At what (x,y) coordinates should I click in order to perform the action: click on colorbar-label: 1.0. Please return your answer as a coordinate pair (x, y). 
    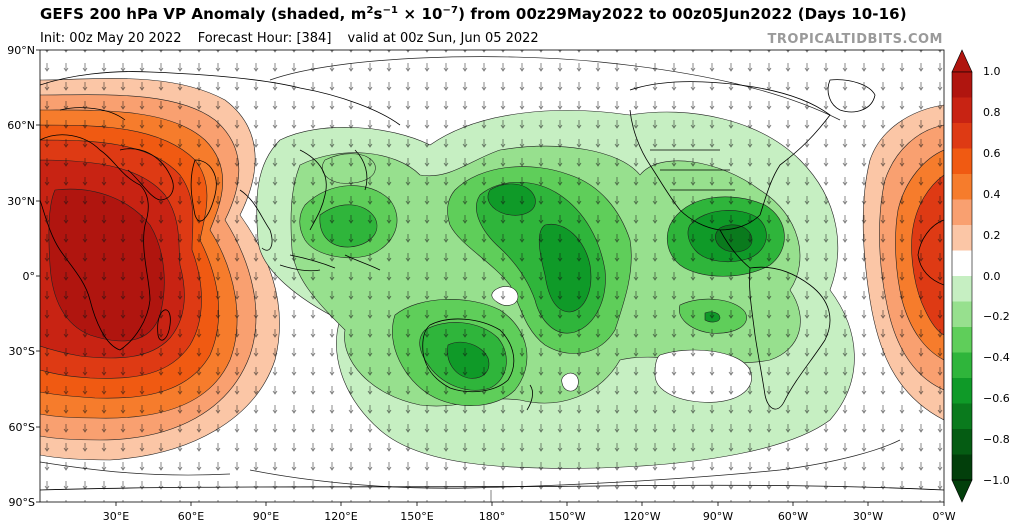
    Looking at the image, I should click on (992, 71).